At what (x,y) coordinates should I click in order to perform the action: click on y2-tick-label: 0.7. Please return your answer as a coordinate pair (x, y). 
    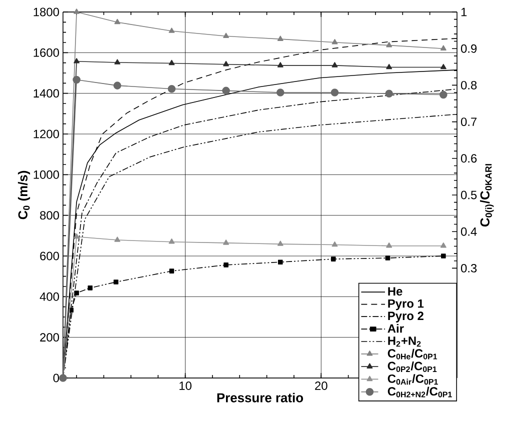
    Looking at the image, I should click on (468, 122).